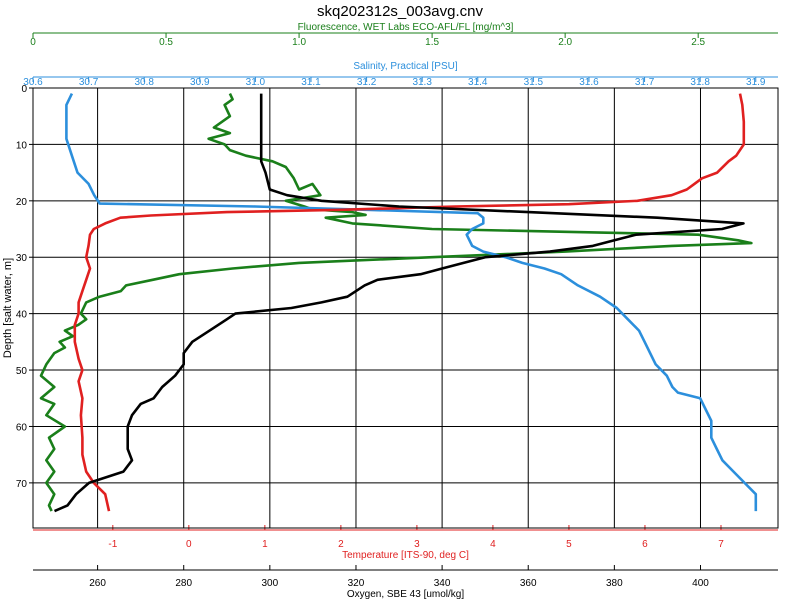 The width and height of the screenshot is (800, 600). What do you see at coordinates (22, 427) in the screenshot?
I see `depth-tick-label: 60` at bounding box center [22, 427].